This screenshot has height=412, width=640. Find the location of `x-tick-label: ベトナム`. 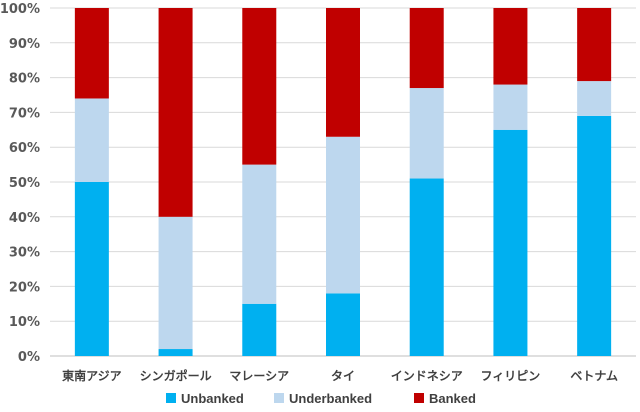

x-tick-label: ベトナム is located at coordinates (594, 376).